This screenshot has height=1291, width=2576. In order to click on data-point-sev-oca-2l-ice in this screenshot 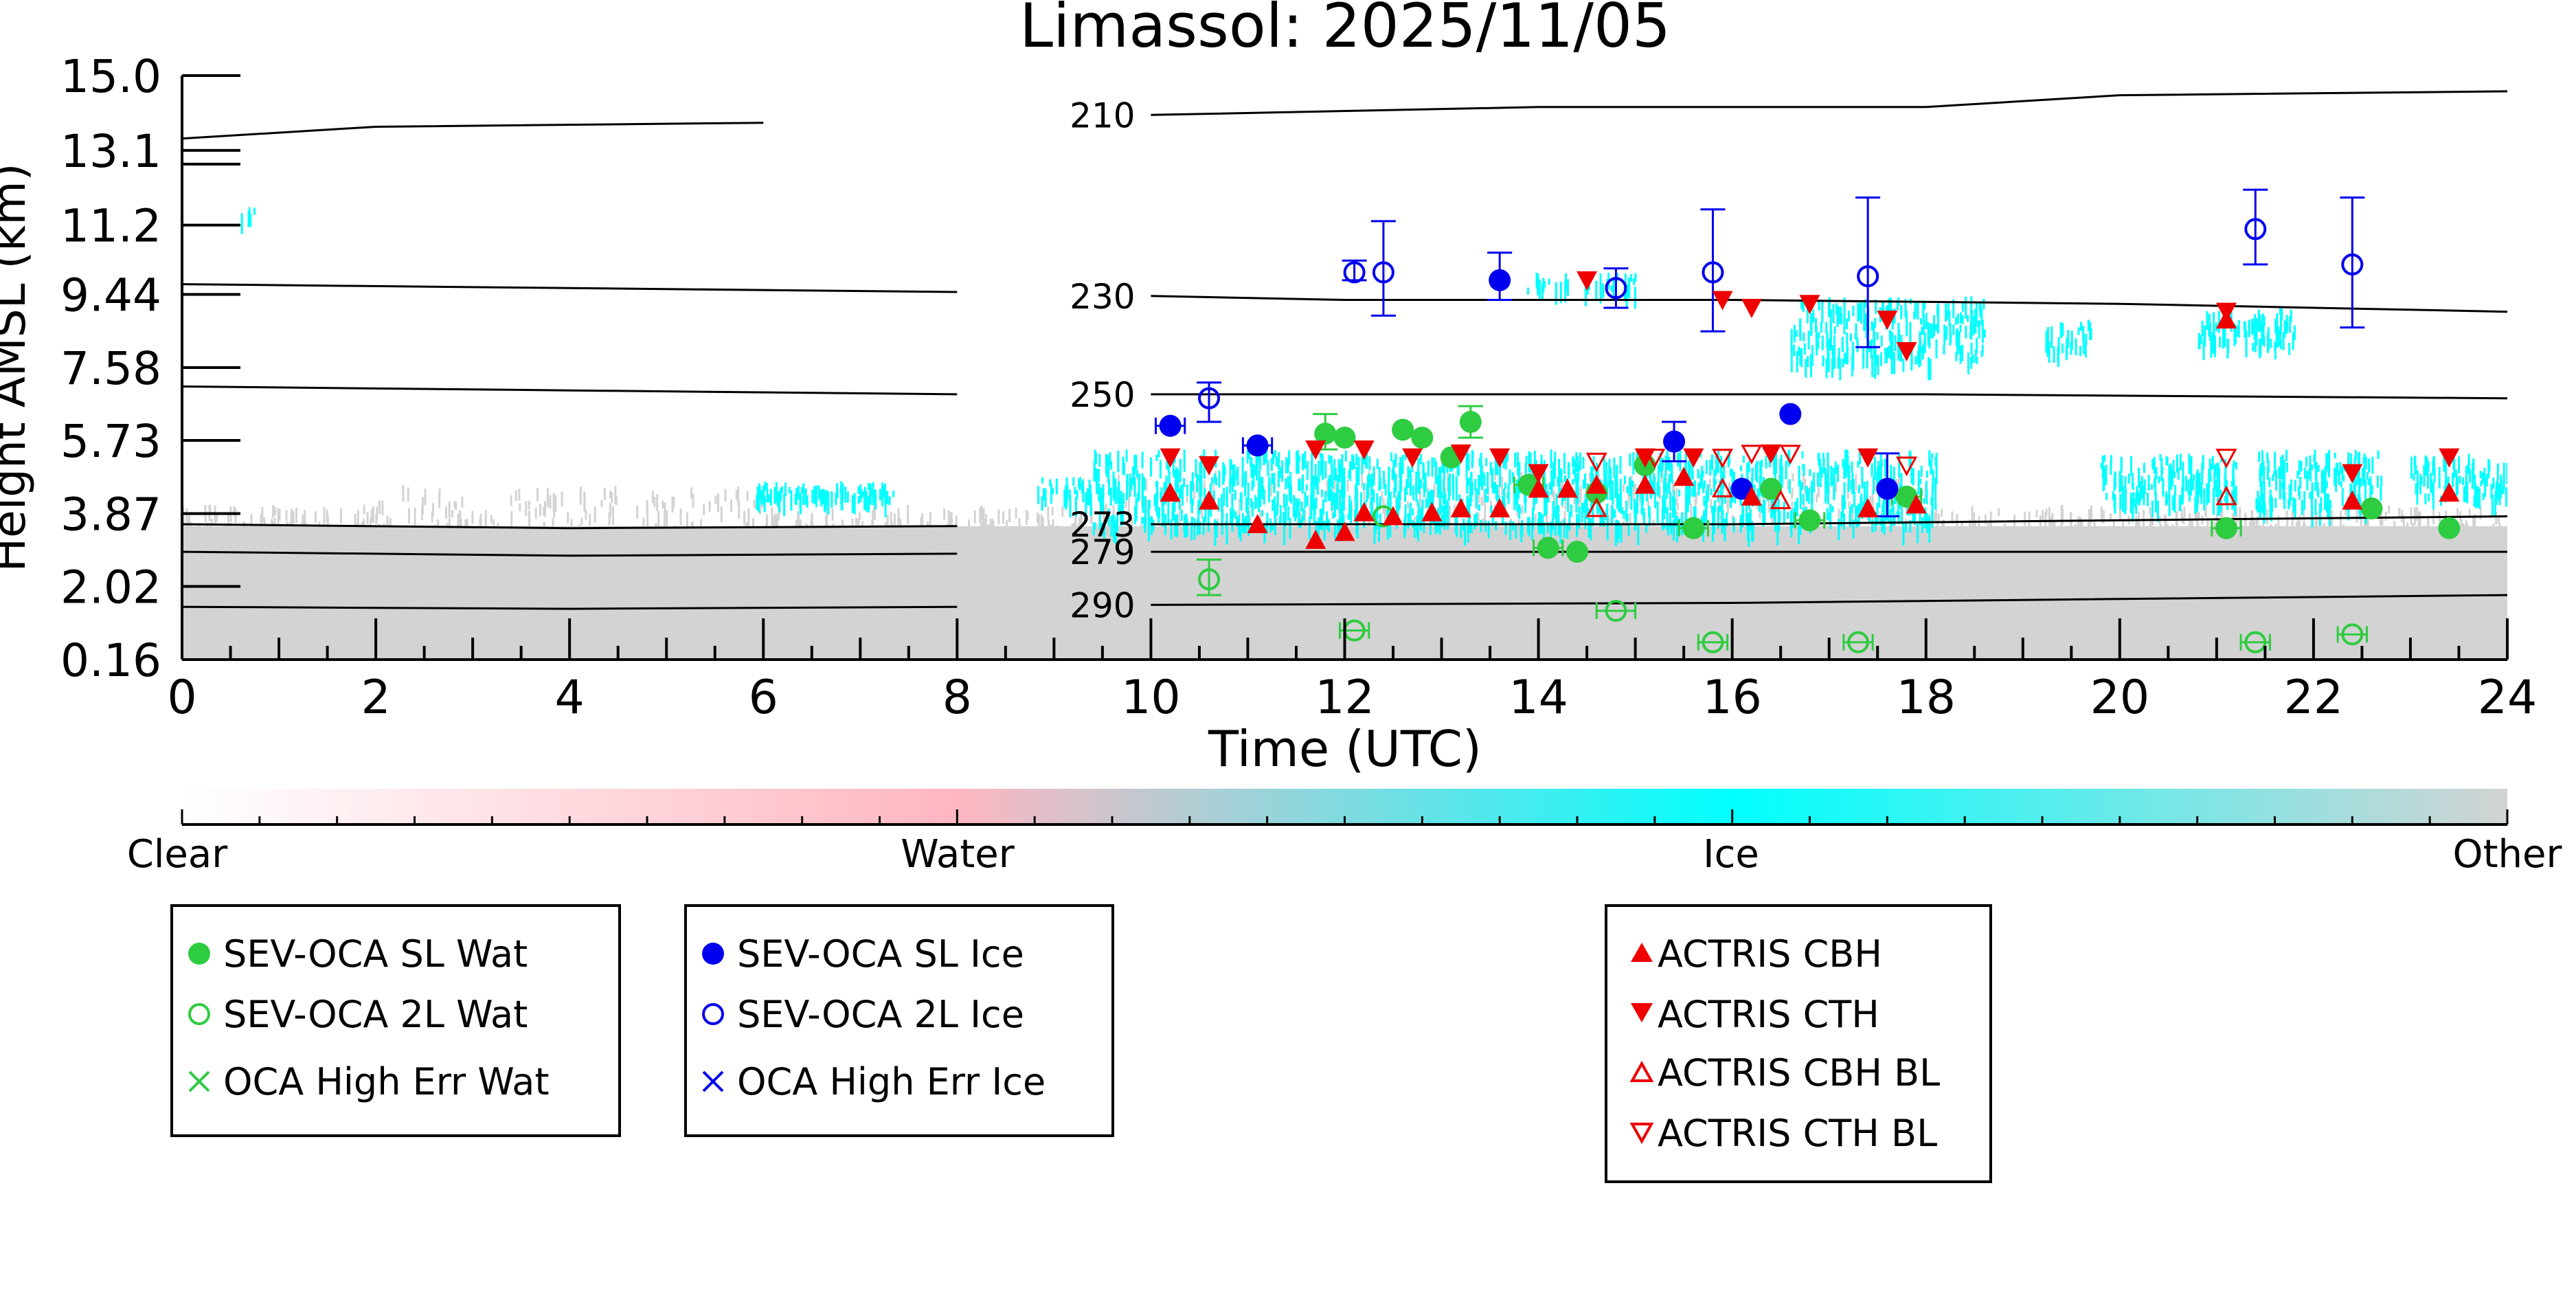, I will do `click(2352, 264)`.